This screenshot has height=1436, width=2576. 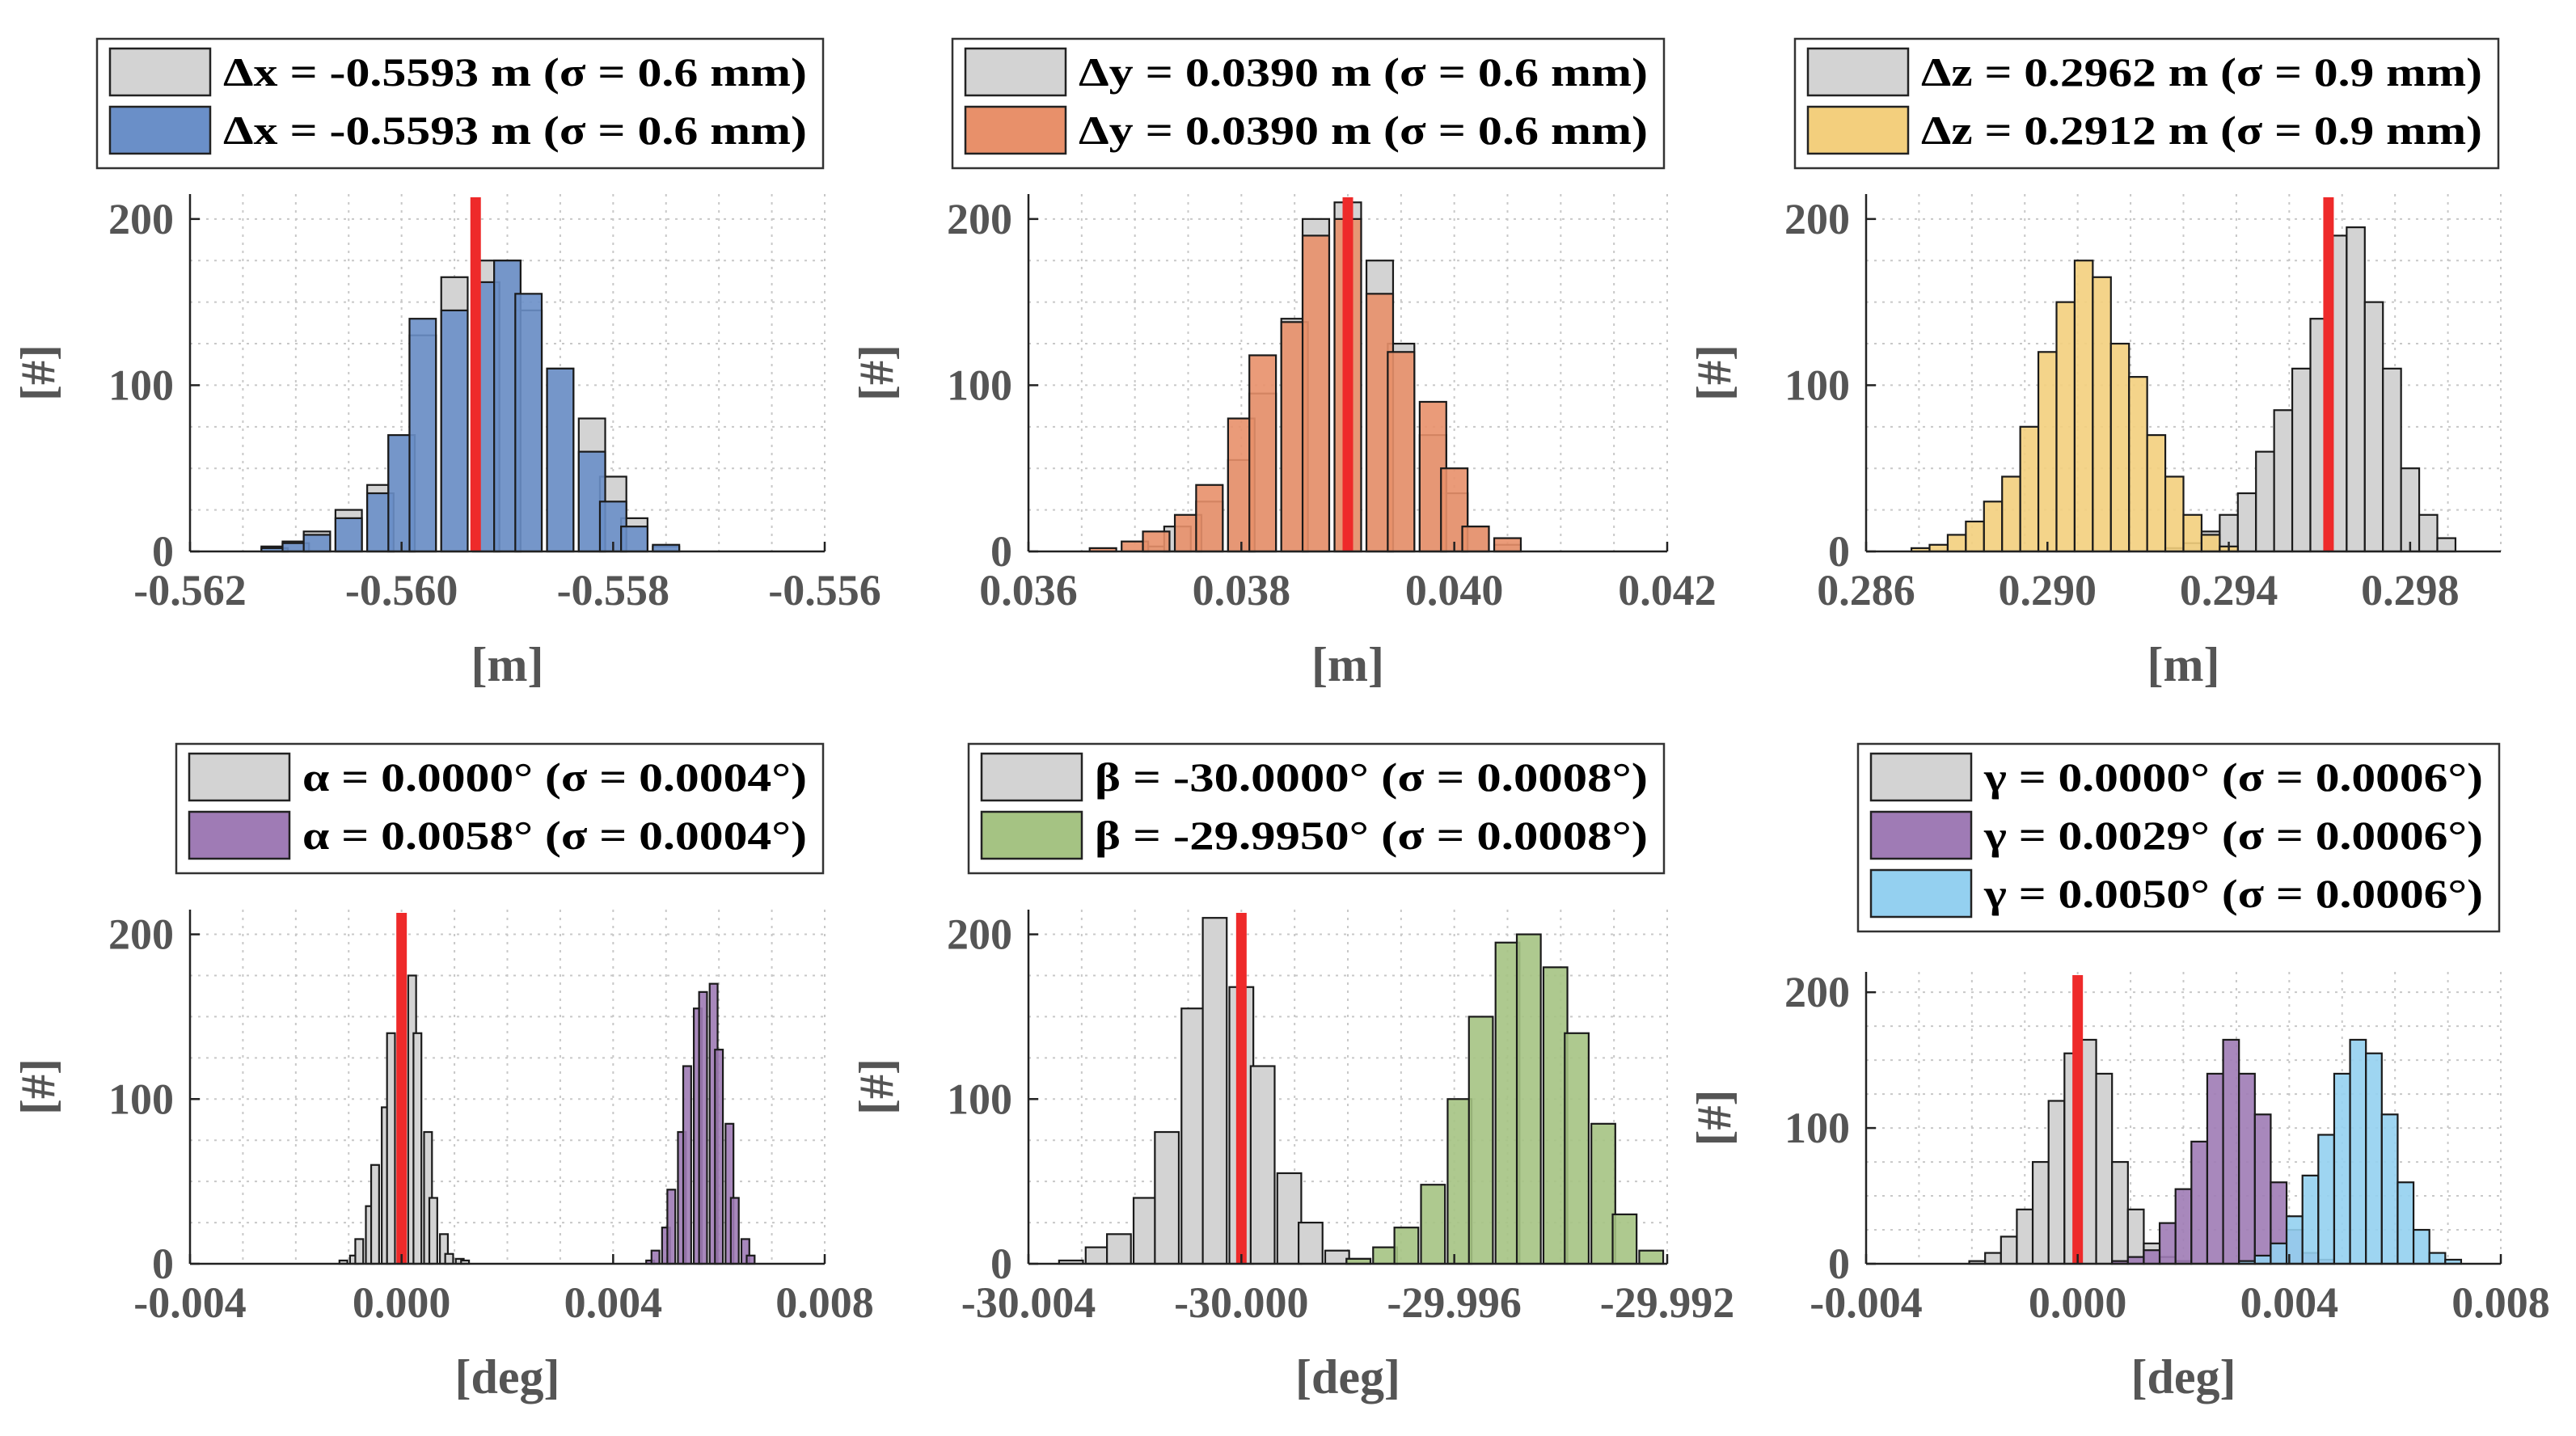 What do you see at coordinates (402, 1302) in the screenshot?
I see `x-tick-label: 0.000` at bounding box center [402, 1302].